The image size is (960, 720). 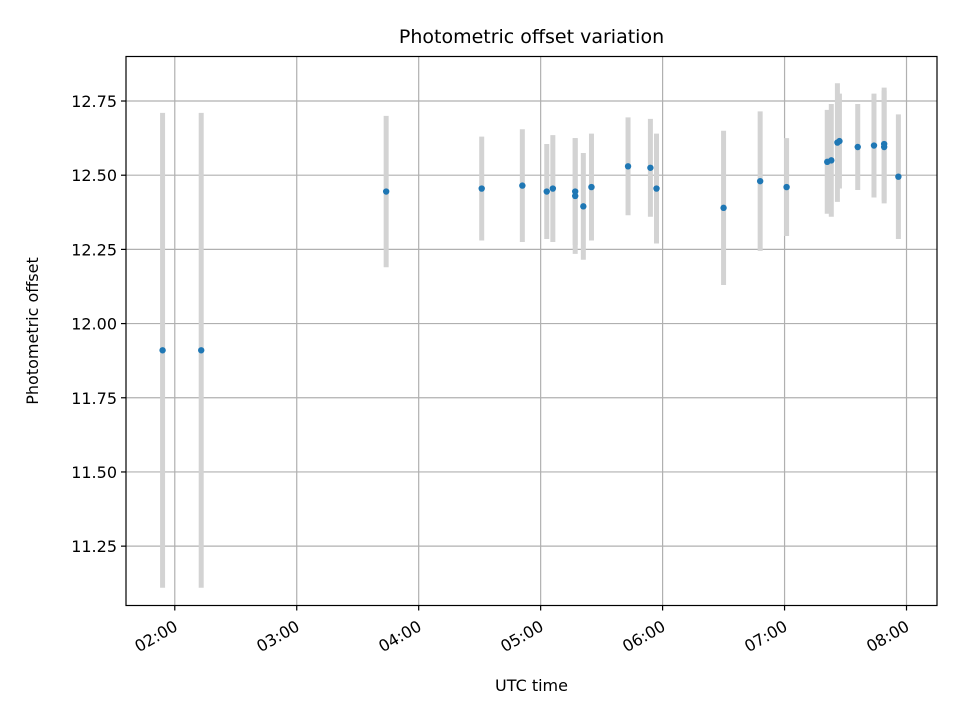 What do you see at coordinates (94, 101) in the screenshot?
I see `y-tick-label: 12.75` at bounding box center [94, 101].